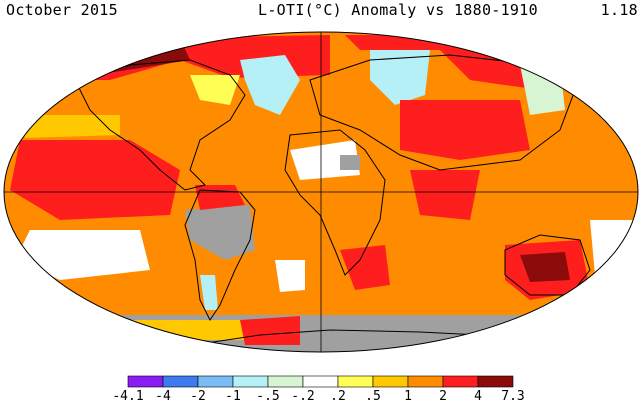 The image size is (642, 403). Describe the element at coordinates (318, 396) in the screenshot. I see `legend-ticks: -4.1 -4 -2 -1 -.5 -.2 .2 .5 1 2 4 7.3` at that location.